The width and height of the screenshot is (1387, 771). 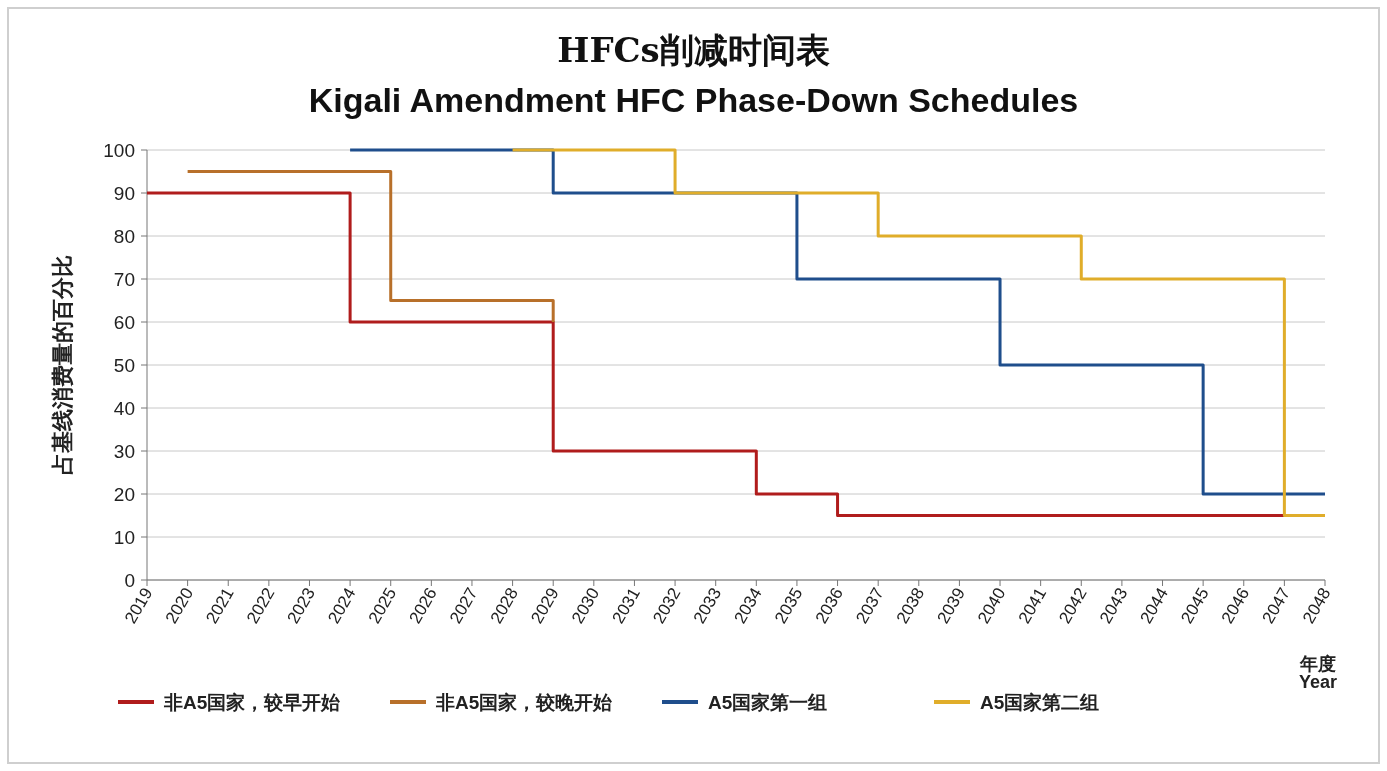 What do you see at coordinates (524, 702) in the screenshot?
I see `legend-label: 非A5国家，较晚开始` at bounding box center [524, 702].